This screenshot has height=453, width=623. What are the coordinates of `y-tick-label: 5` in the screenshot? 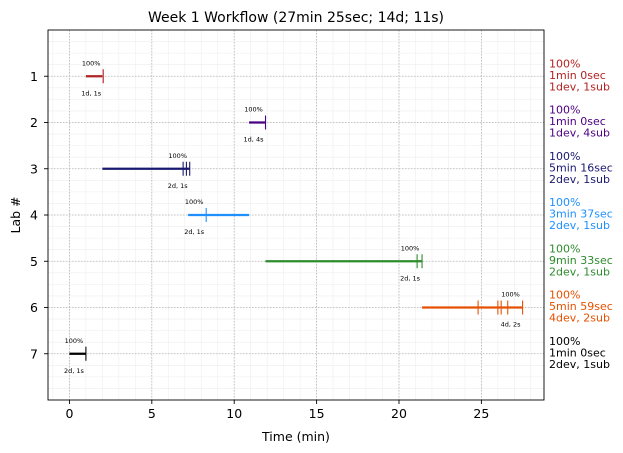 It's located at (34, 261).